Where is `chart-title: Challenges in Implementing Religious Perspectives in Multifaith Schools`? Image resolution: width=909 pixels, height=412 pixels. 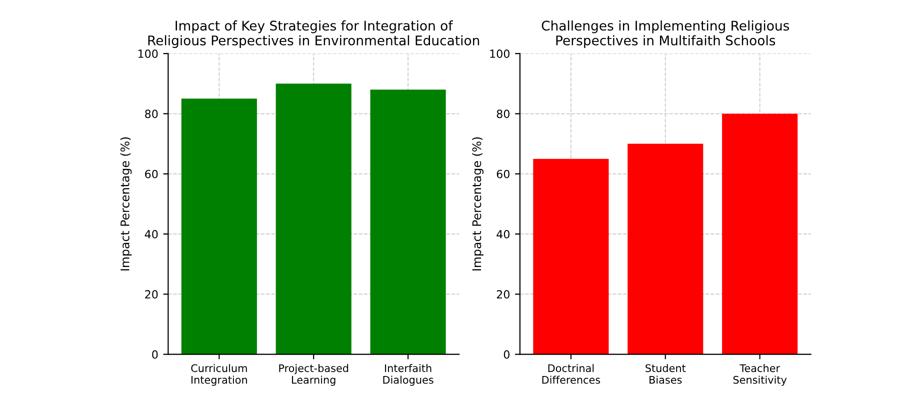
chart-title: Challenges in Implementing Religious Perspectives in Multifaith Schools is located at coordinates (666, 34).